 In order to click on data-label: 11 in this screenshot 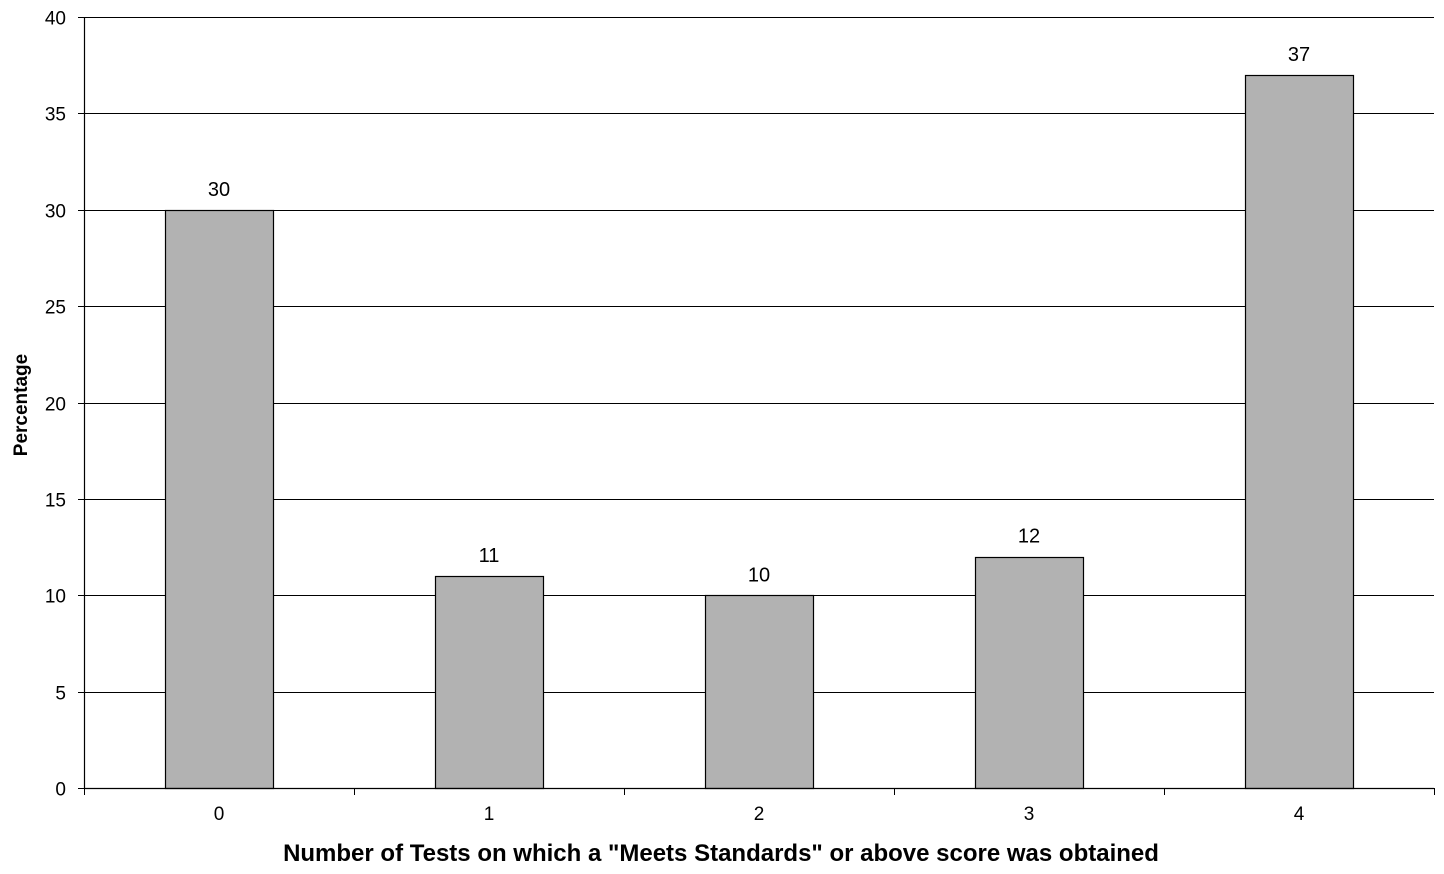, I will do `click(489, 556)`.